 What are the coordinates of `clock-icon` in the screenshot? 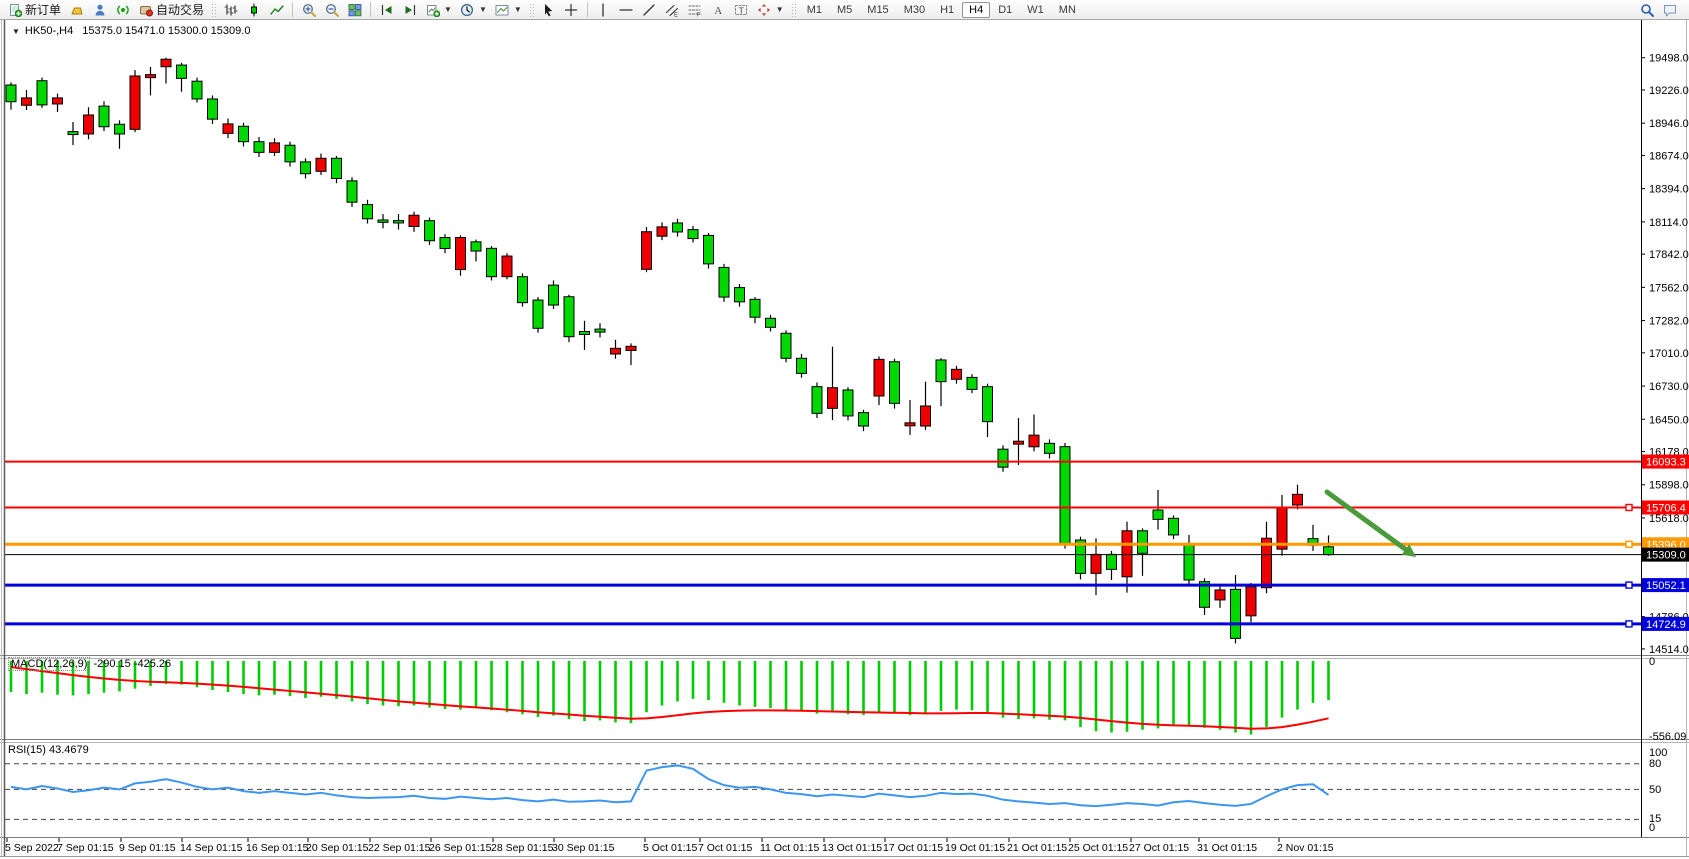 It's located at (467, 9).